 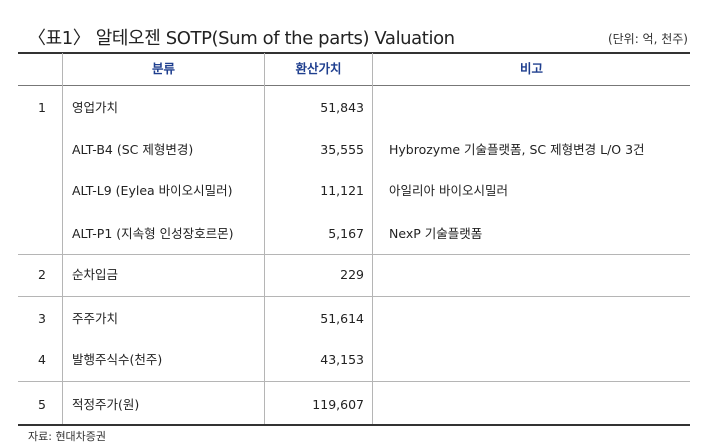 What do you see at coordinates (133, 149) in the screenshot?
I see `row-category: ALT-B4 (SC 제형변경)` at bounding box center [133, 149].